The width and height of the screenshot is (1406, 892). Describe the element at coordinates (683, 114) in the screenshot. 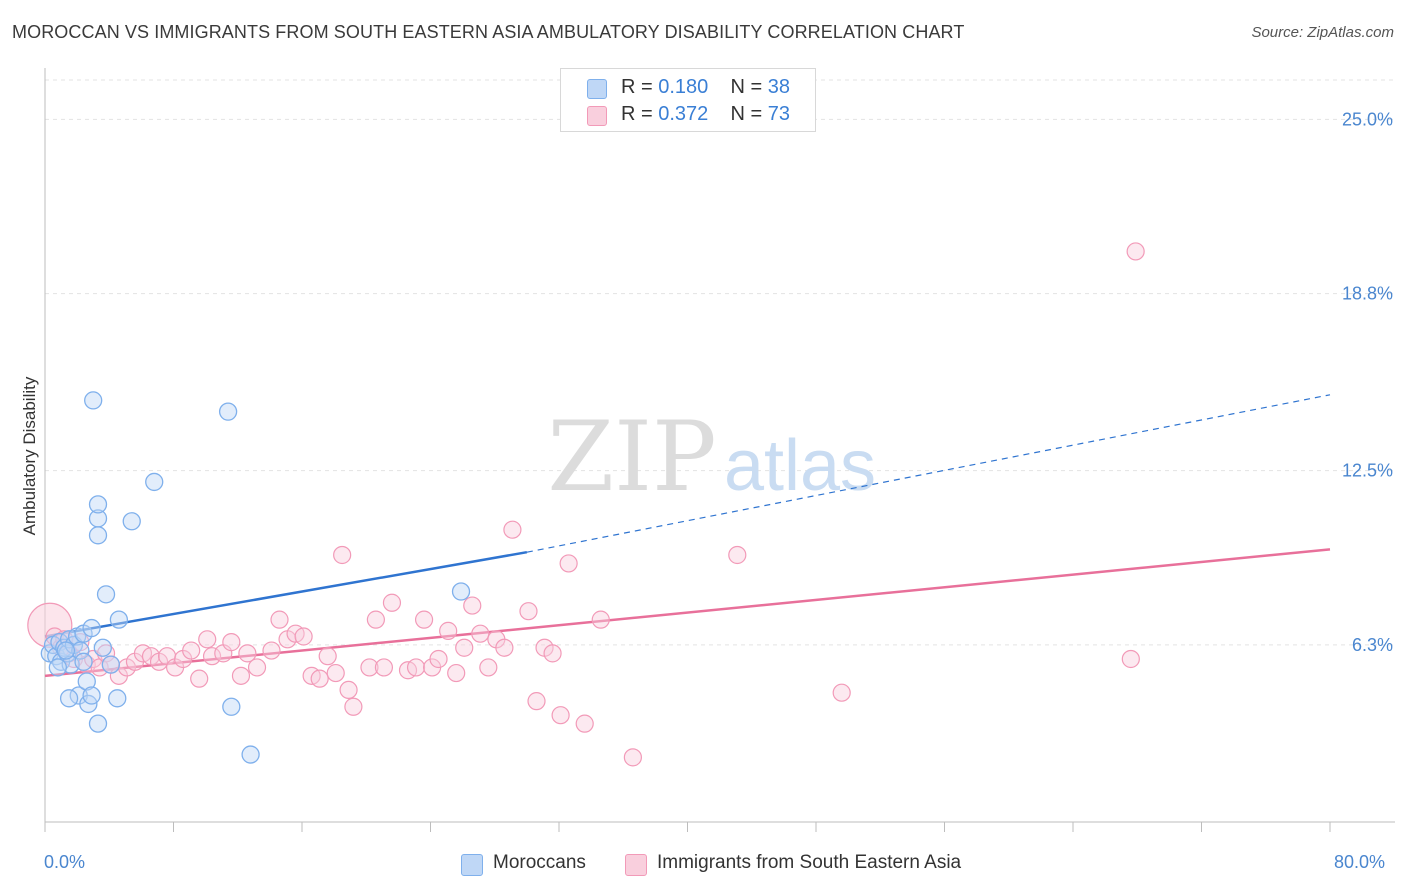

I see `legend-r-value: 0.372` at that location.